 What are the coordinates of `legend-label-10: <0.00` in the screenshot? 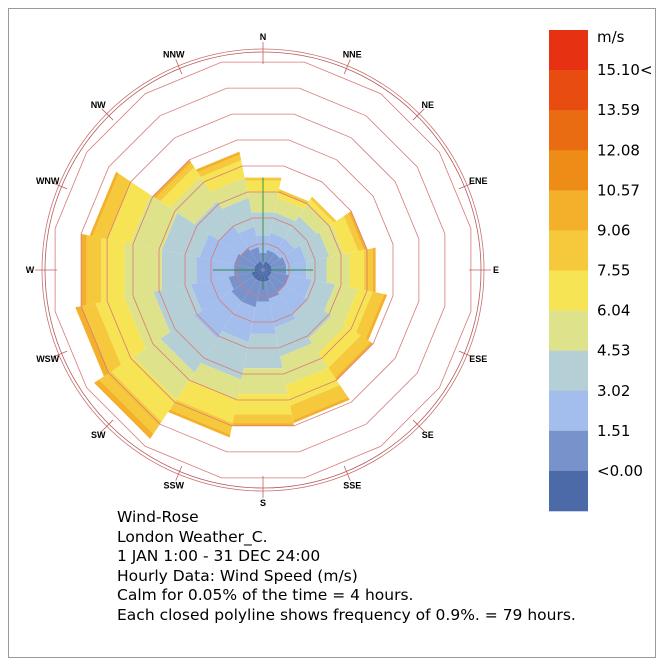 It's located at (620, 471).